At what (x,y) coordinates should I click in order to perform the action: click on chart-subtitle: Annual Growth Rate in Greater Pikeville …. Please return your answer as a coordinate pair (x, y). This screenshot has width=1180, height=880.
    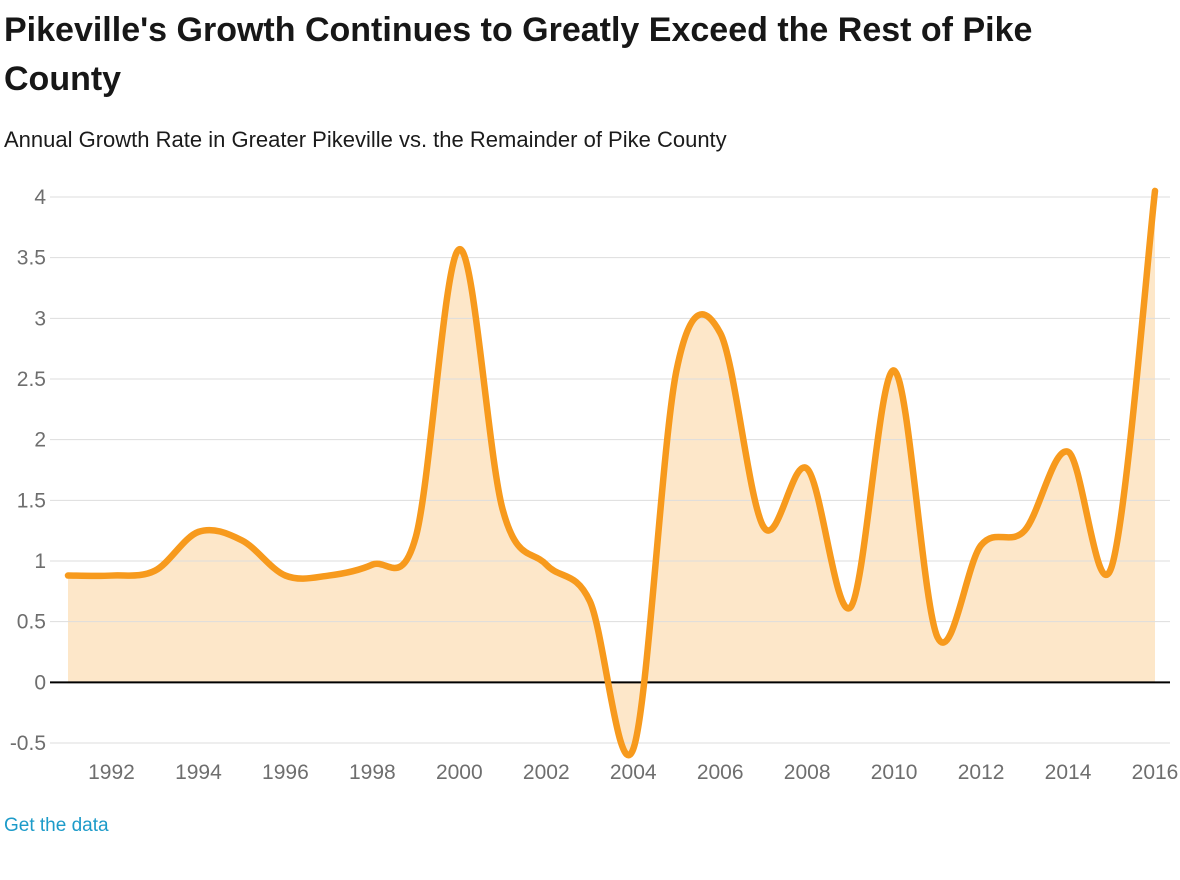
    Looking at the image, I should click on (365, 139).